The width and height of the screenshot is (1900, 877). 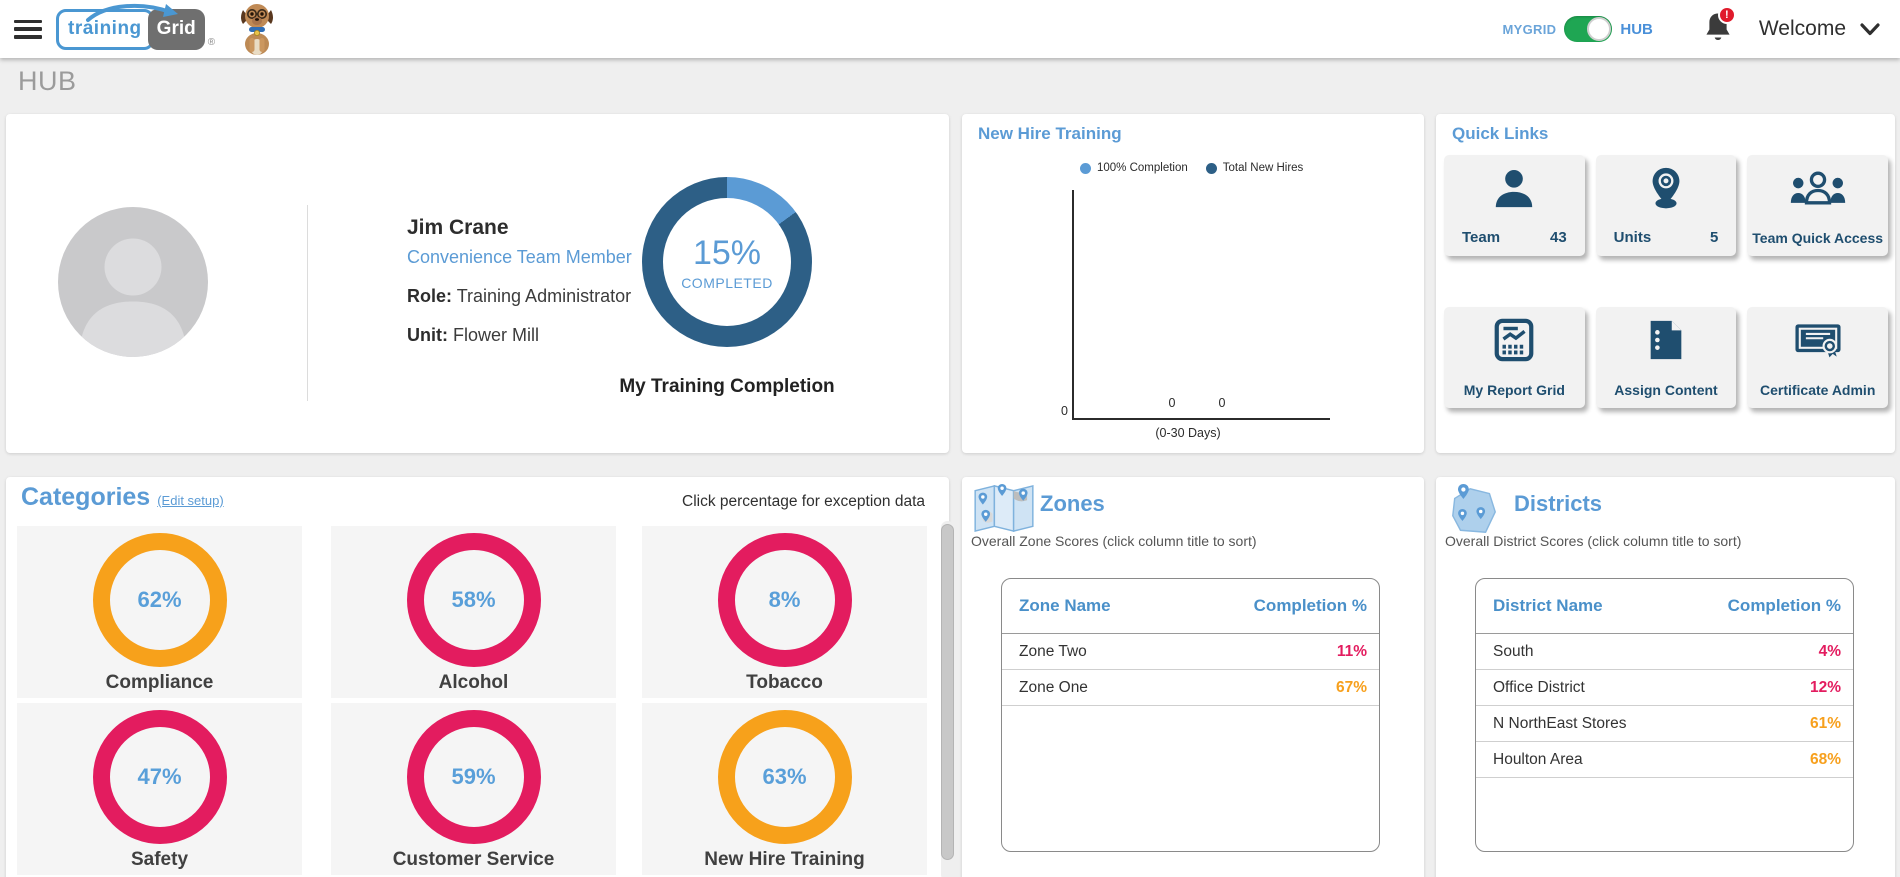 I want to click on divider, so click(x=307, y=303).